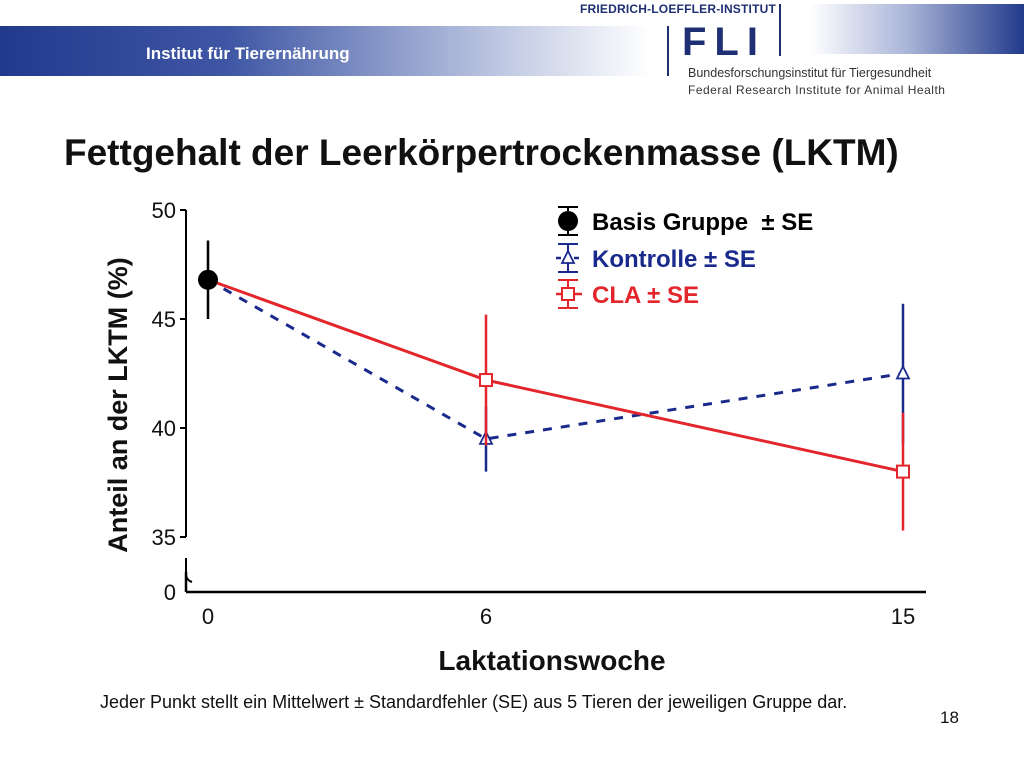  I want to click on y-tick-label: 0, so click(170, 592).